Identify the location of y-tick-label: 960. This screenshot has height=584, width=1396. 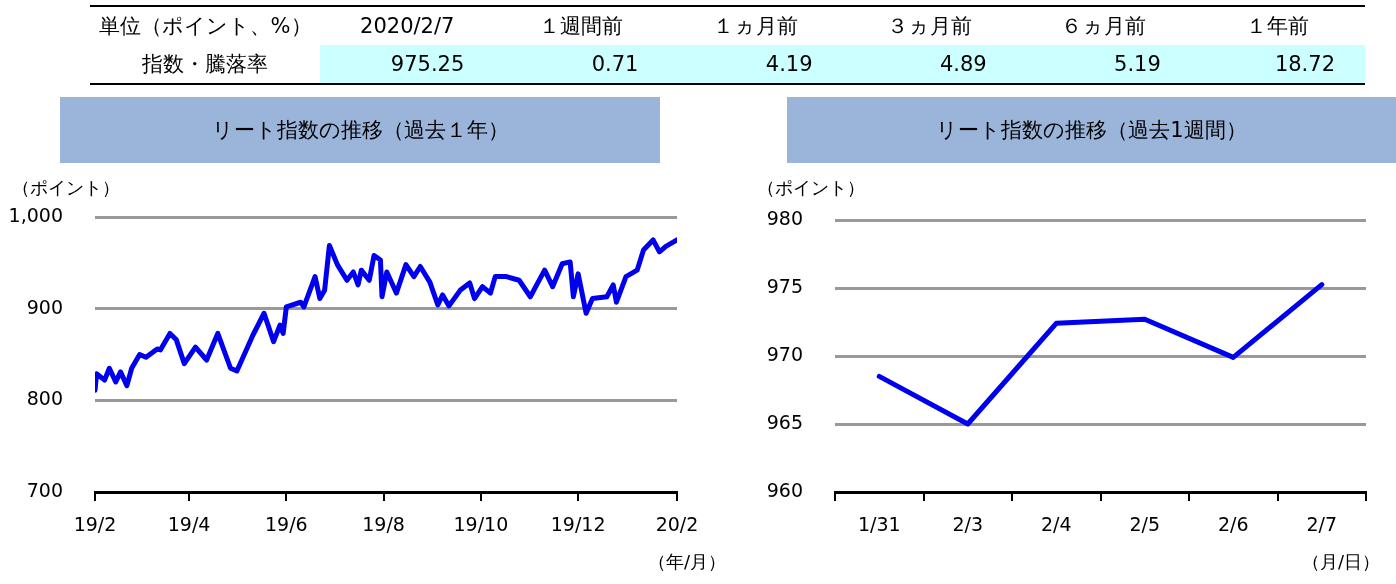
(784, 489).